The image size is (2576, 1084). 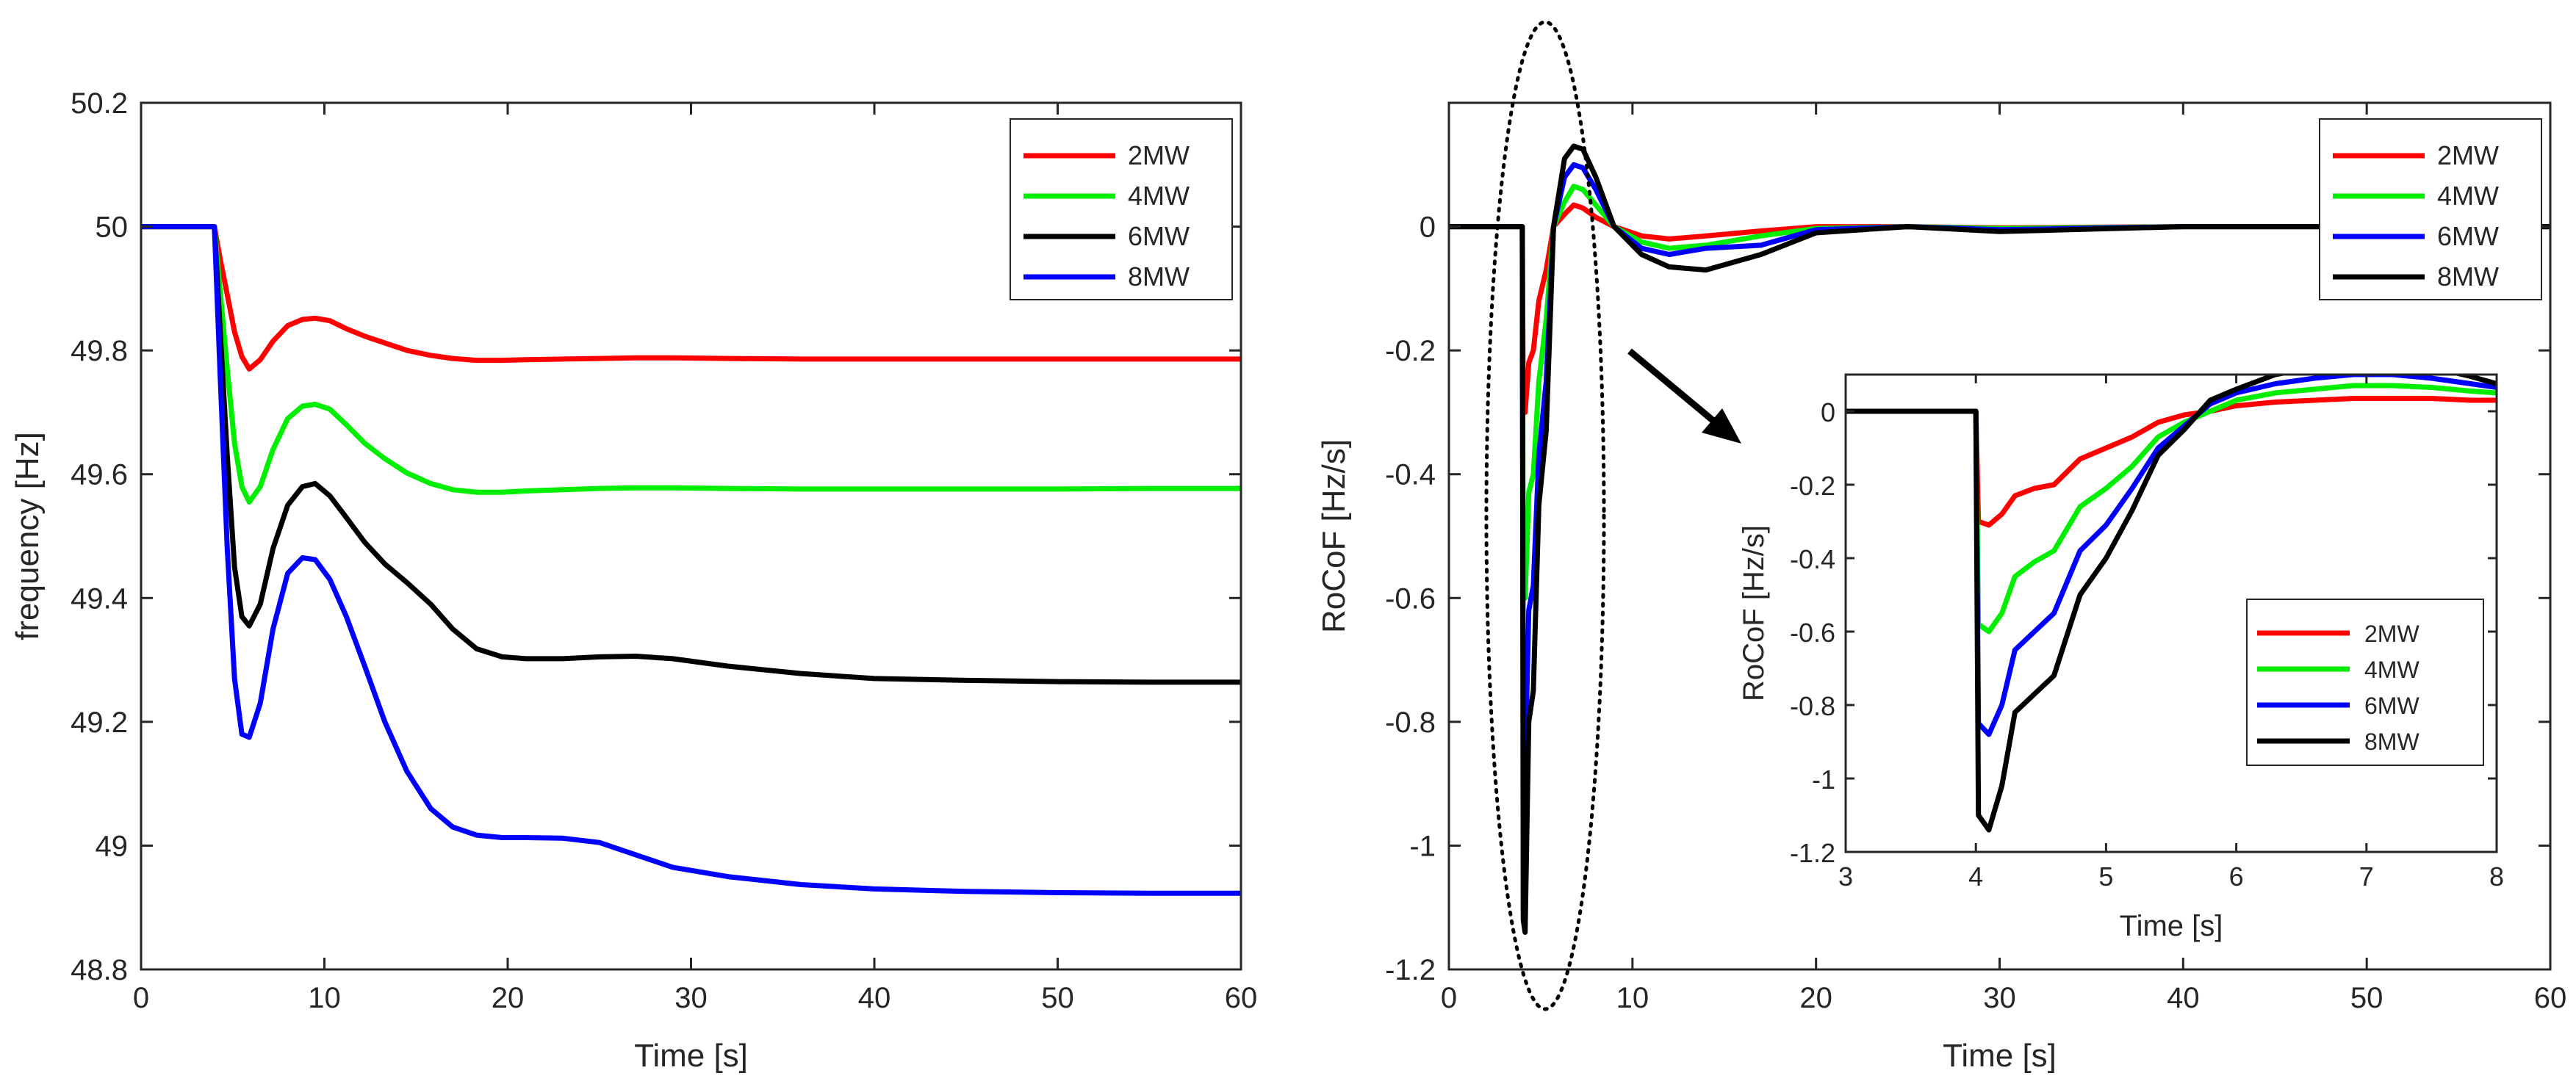 I want to click on y-tick-label: 49.2, so click(x=99, y=723).